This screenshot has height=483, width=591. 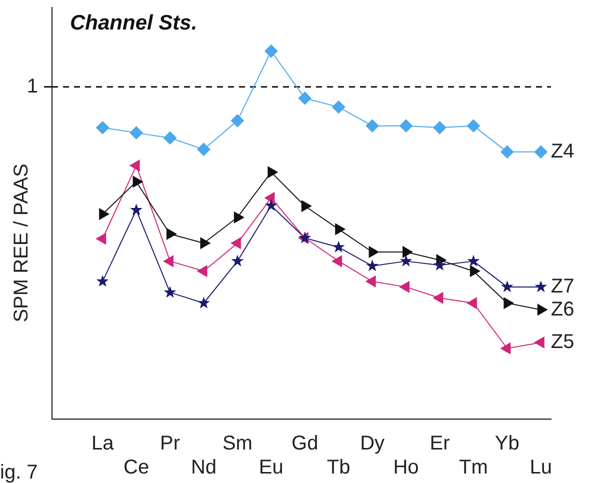 I want to click on ref-line-label: 1, so click(x=32, y=86).